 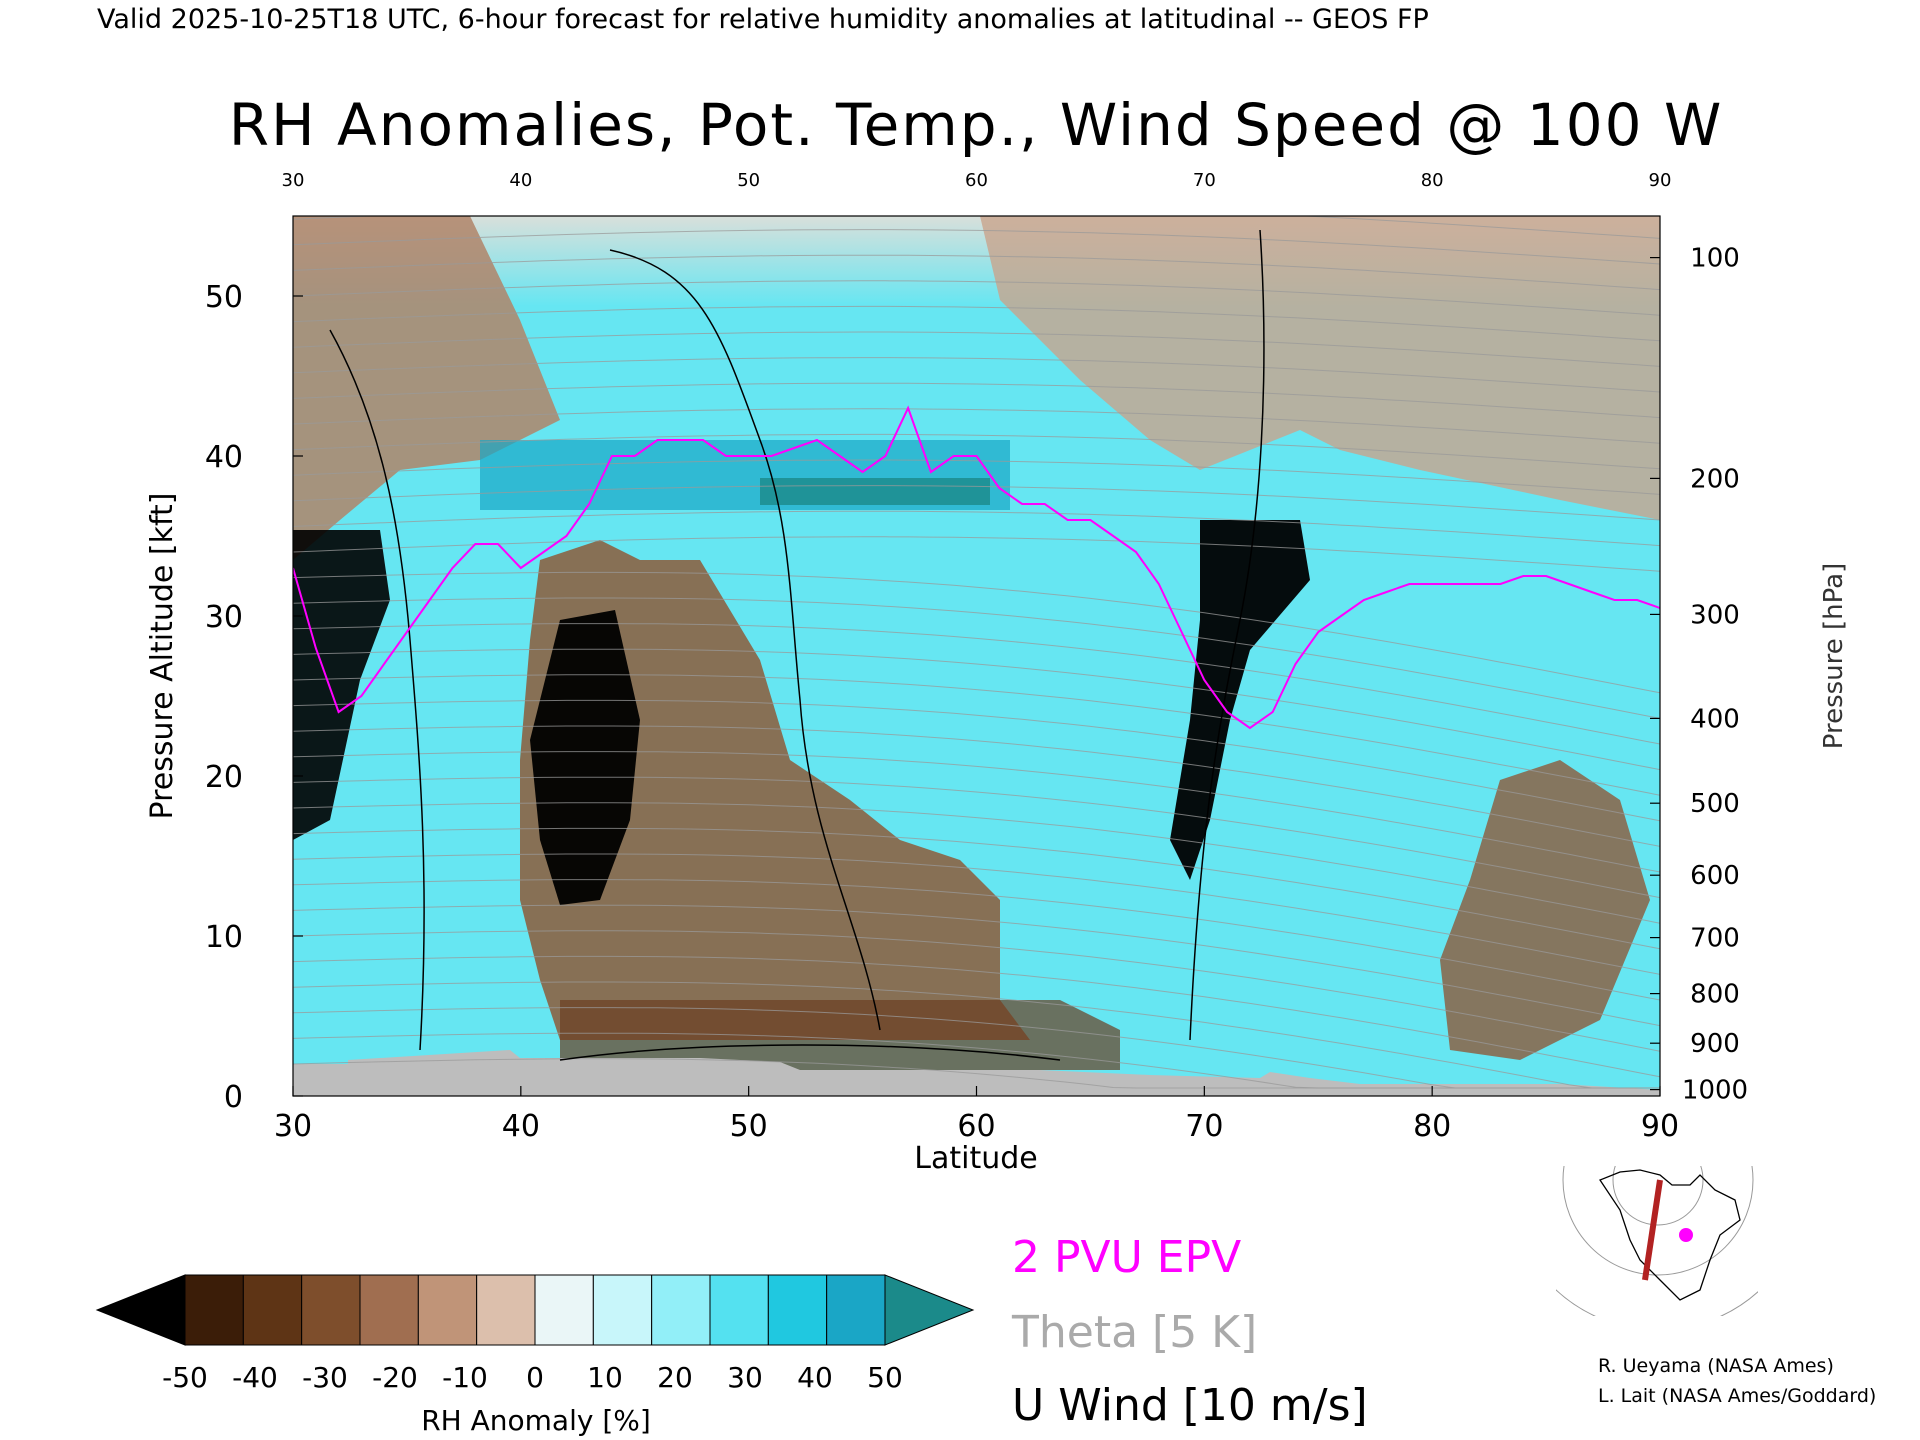 What do you see at coordinates (520, 180) in the screenshot?
I see `x-top-tick-label: 40` at bounding box center [520, 180].